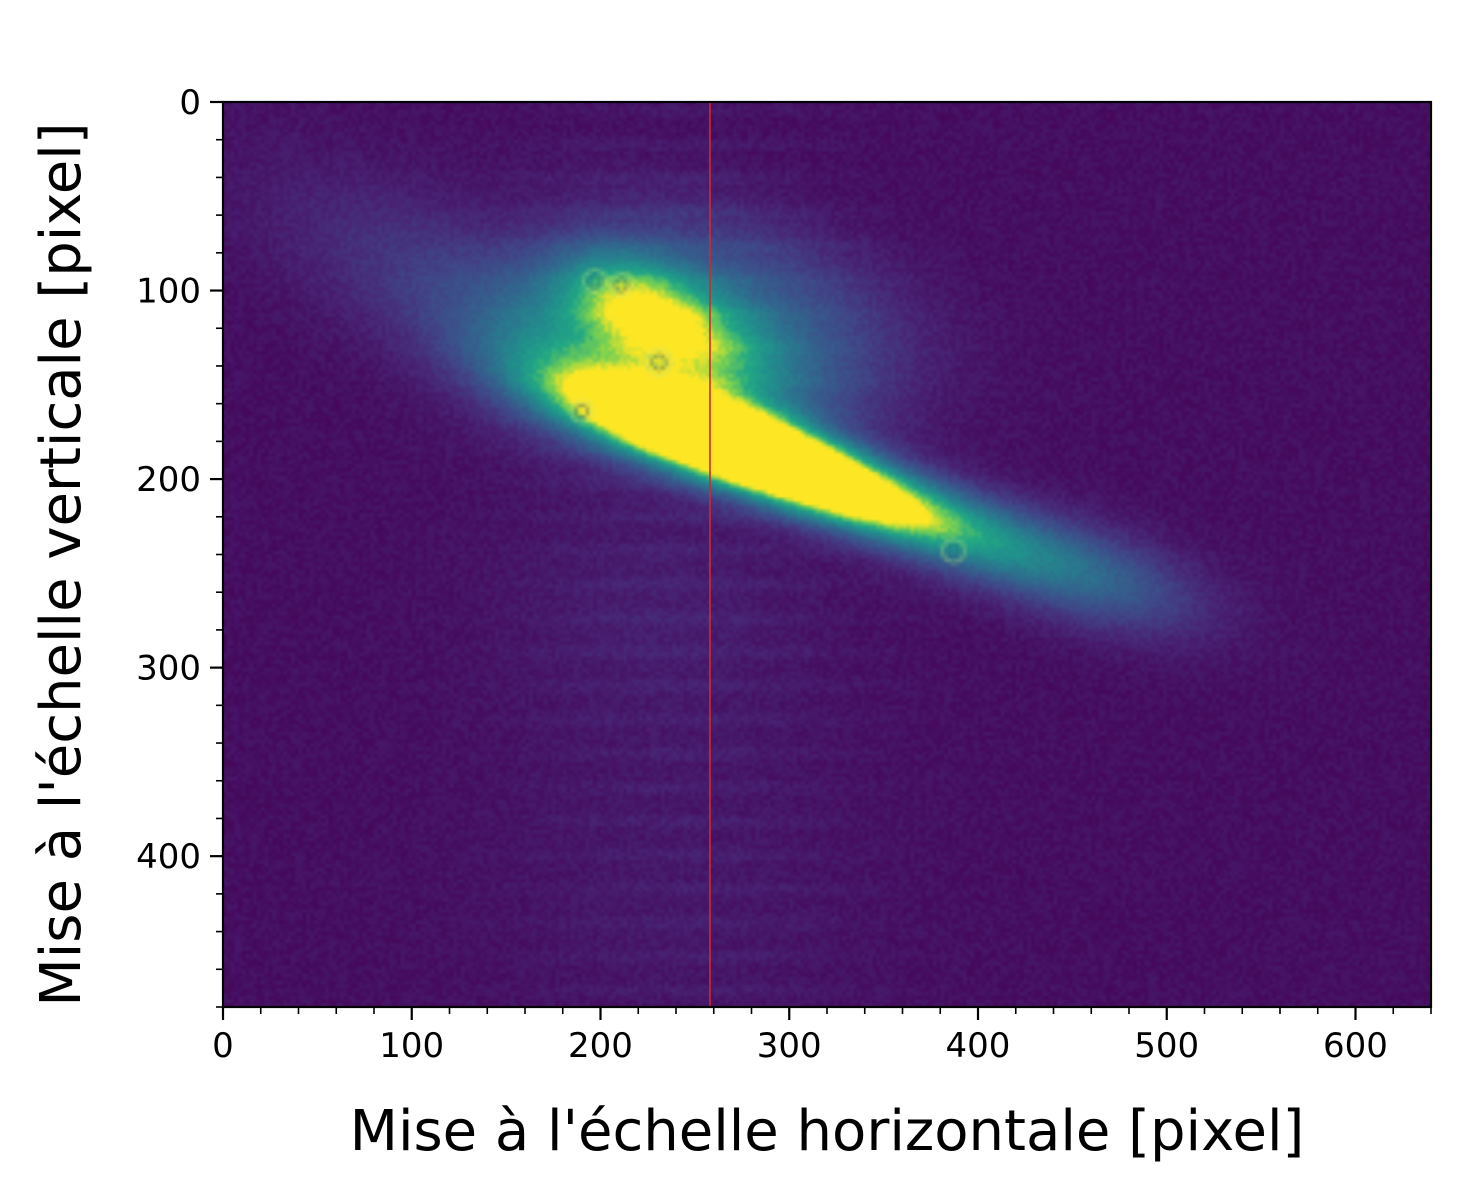 Image resolution: width=1461 pixels, height=1194 pixels. What do you see at coordinates (168, 292) in the screenshot?
I see `y-tick-label: 100` at bounding box center [168, 292].